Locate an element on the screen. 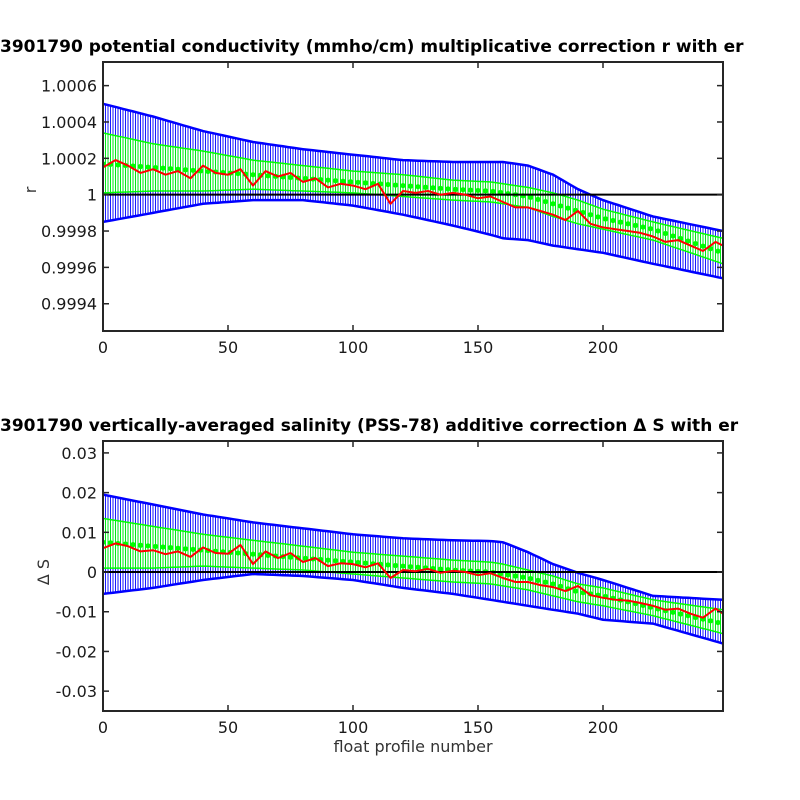  blue-envelope-lower is located at coordinates (413, 239).